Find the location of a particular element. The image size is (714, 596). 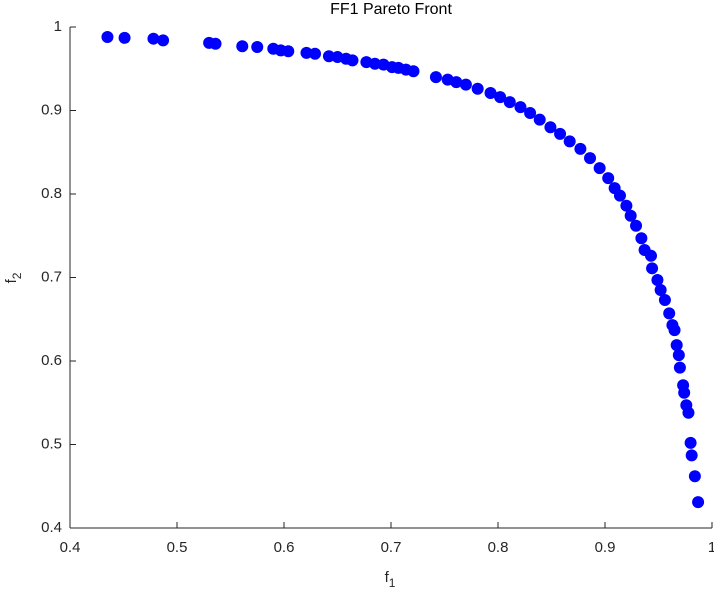

x-tick-label: 0.5 is located at coordinates (177, 547).